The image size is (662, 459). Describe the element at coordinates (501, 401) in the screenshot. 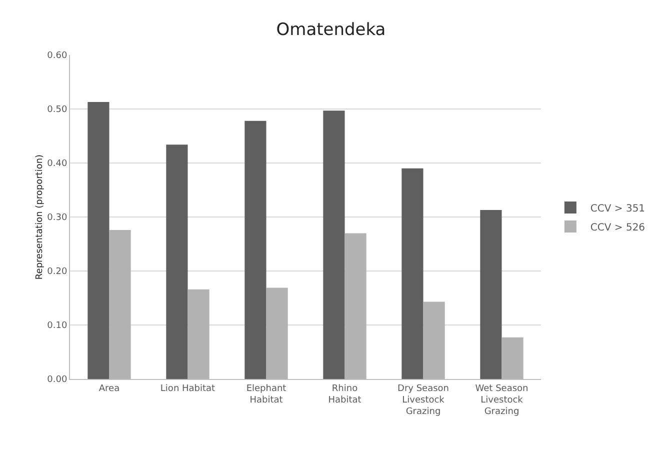

I see `x-tick-label: Wet Season Livestock Grazing` at that location.